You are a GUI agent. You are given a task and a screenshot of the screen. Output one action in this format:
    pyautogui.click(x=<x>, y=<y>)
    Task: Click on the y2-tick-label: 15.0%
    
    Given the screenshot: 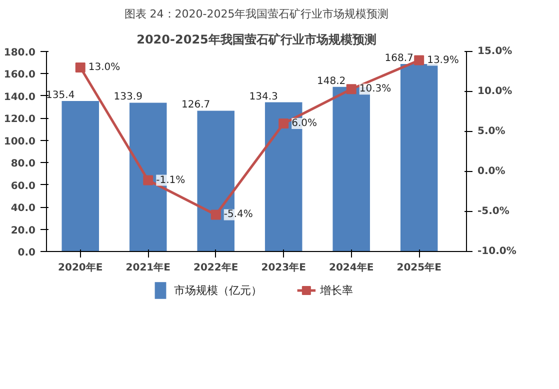 What is the action you would take?
    pyautogui.click(x=495, y=51)
    